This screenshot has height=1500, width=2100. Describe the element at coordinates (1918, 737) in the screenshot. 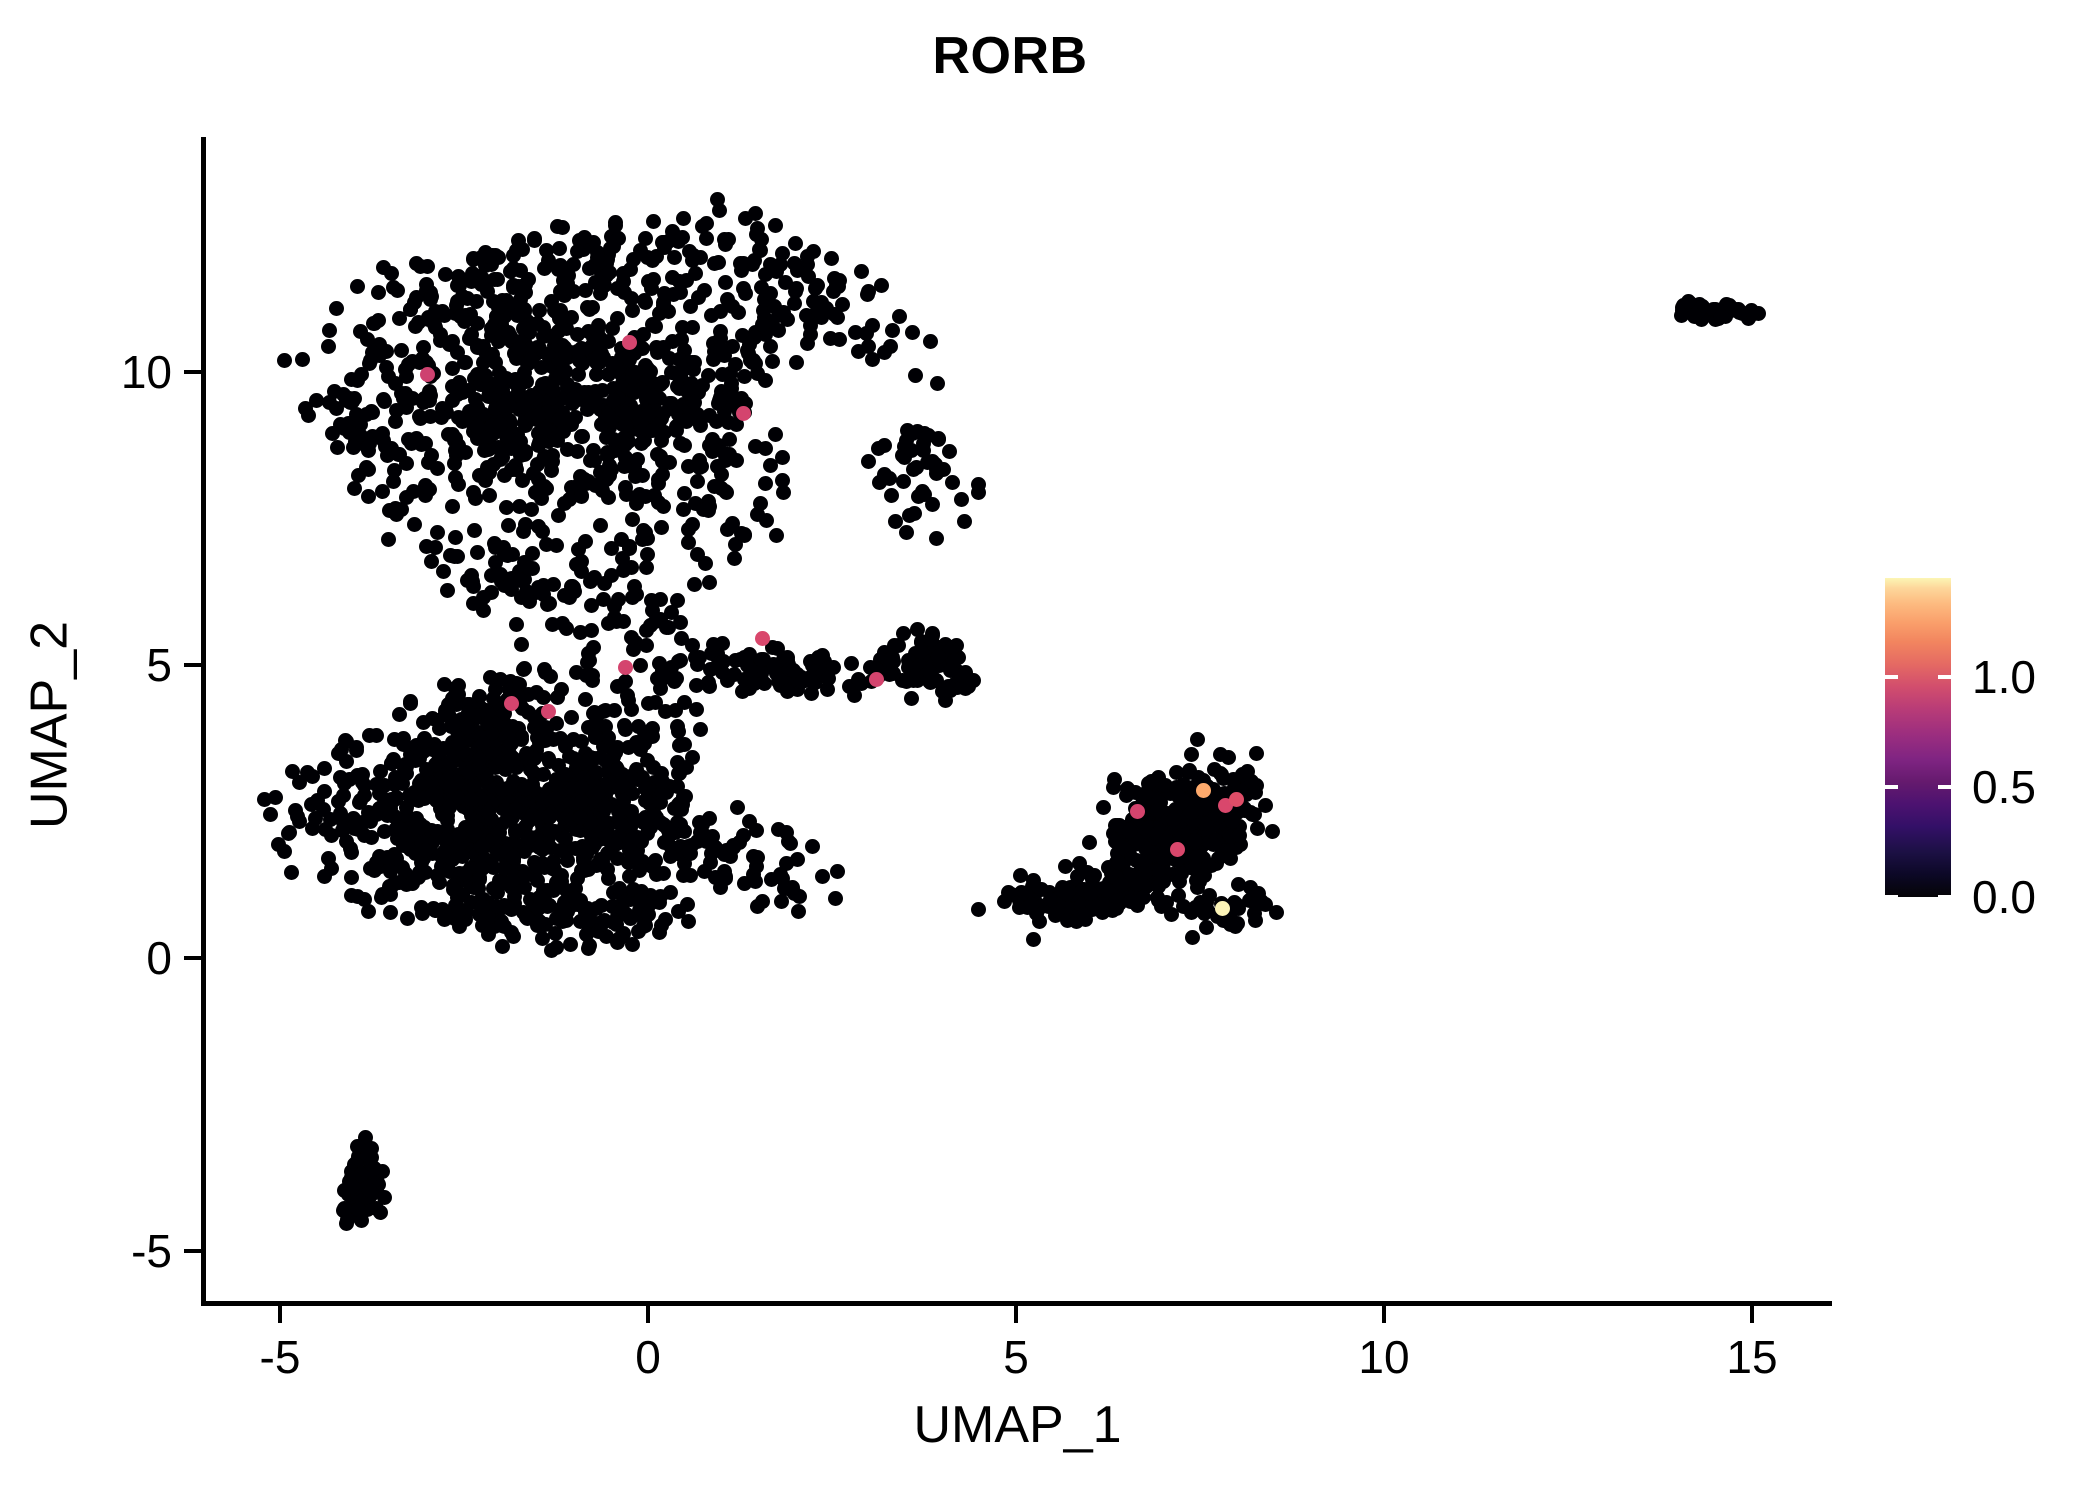

I see `colorbar-gradient` at that location.